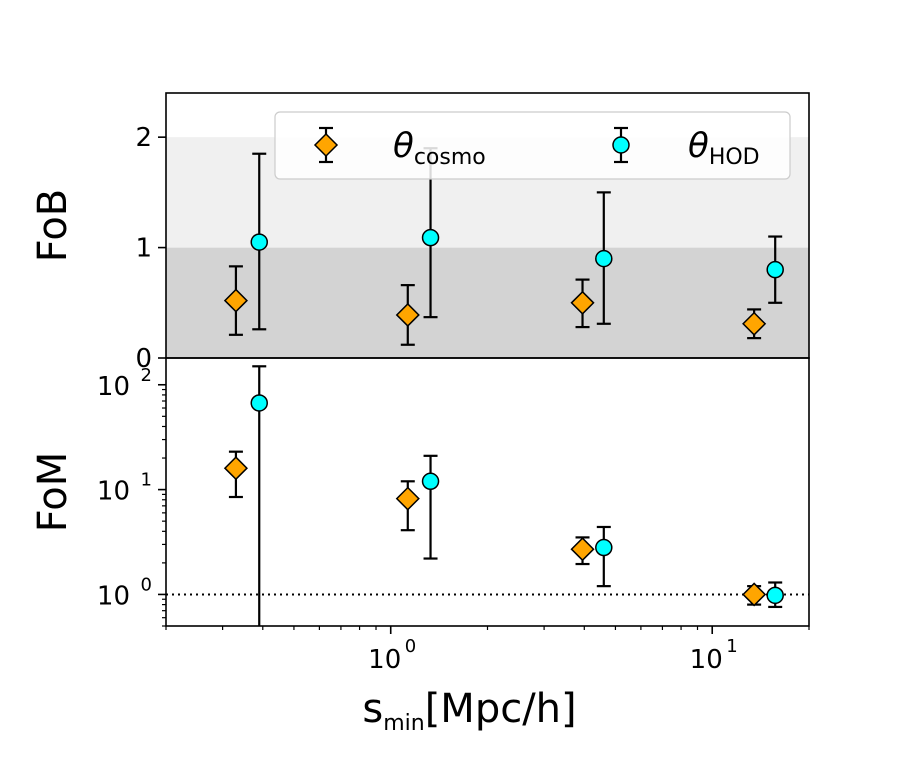 The width and height of the screenshot is (897, 769). Describe the element at coordinates (143, 249) in the screenshot. I see `fob-y-tick-label: 1` at that location.